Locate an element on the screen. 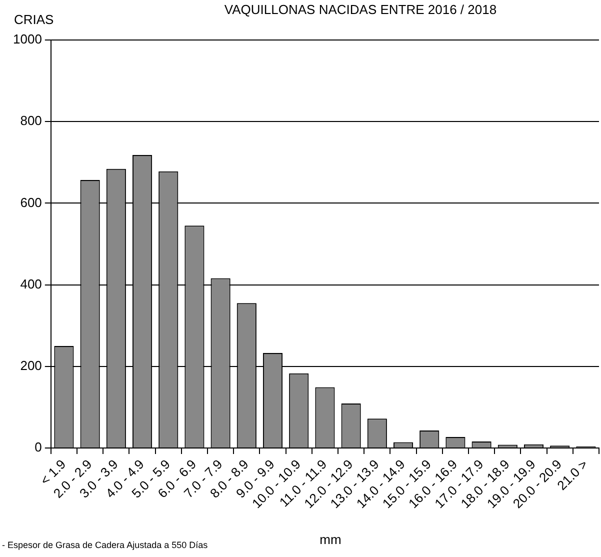  y-axis-title: CRIAS is located at coordinates (34, 19).